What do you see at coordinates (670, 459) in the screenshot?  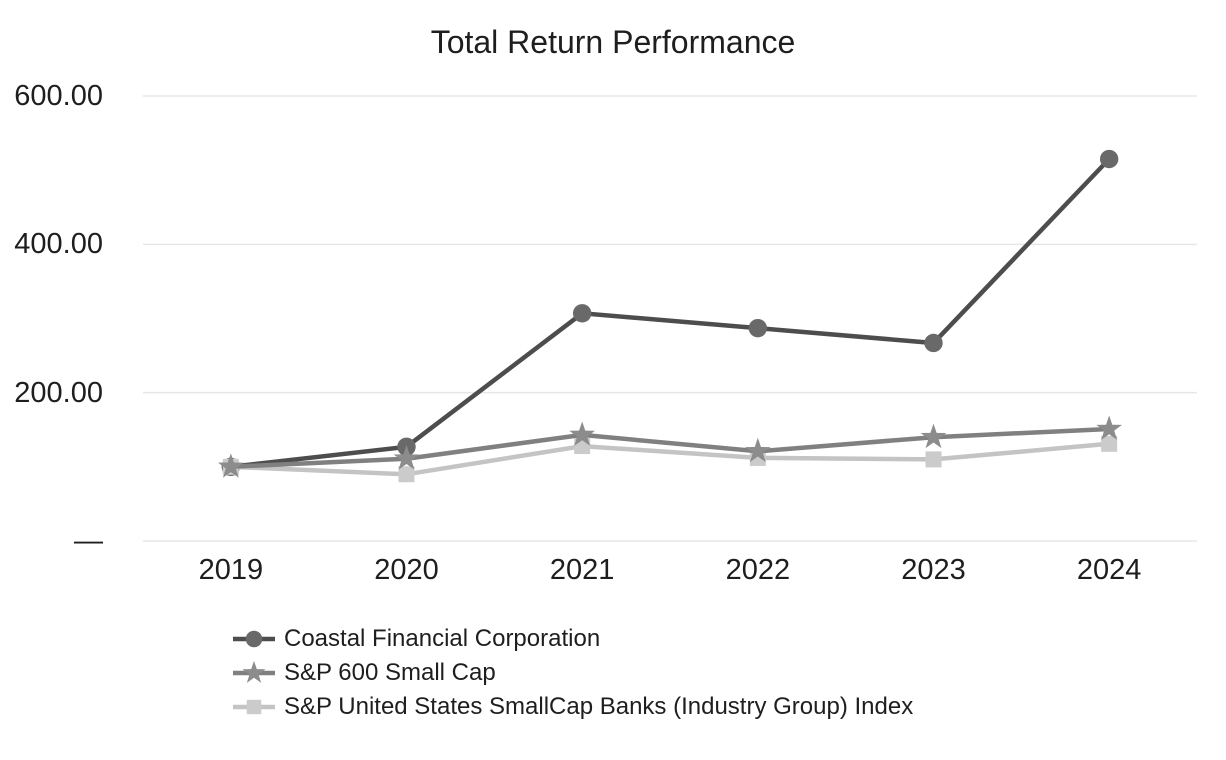 I see `series-line-square` at bounding box center [670, 459].